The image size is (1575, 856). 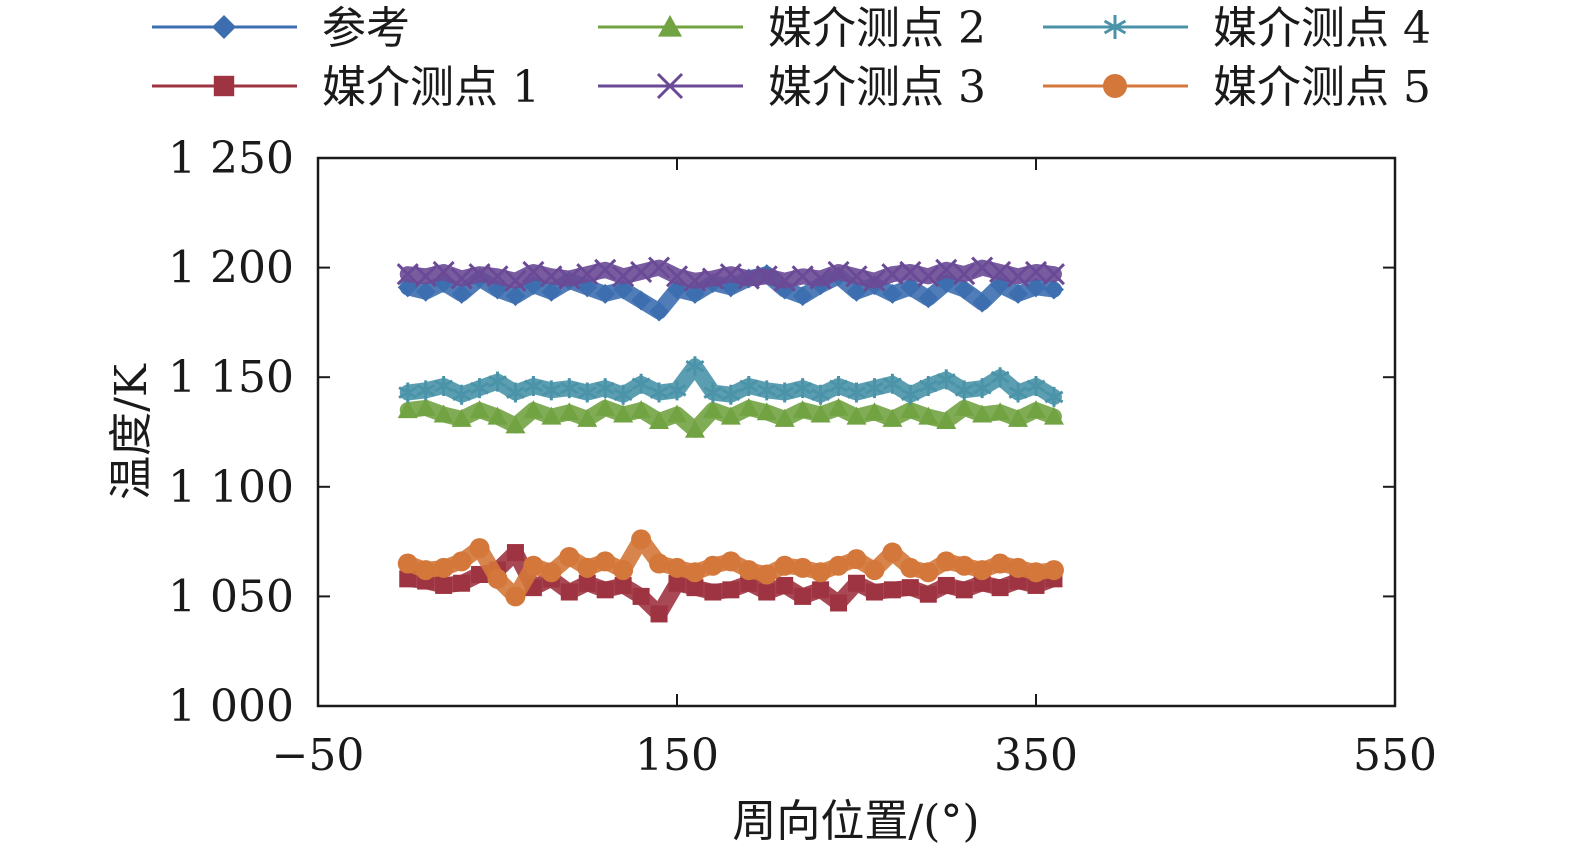 I want to click on series-cross, so click(x=731, y=274).